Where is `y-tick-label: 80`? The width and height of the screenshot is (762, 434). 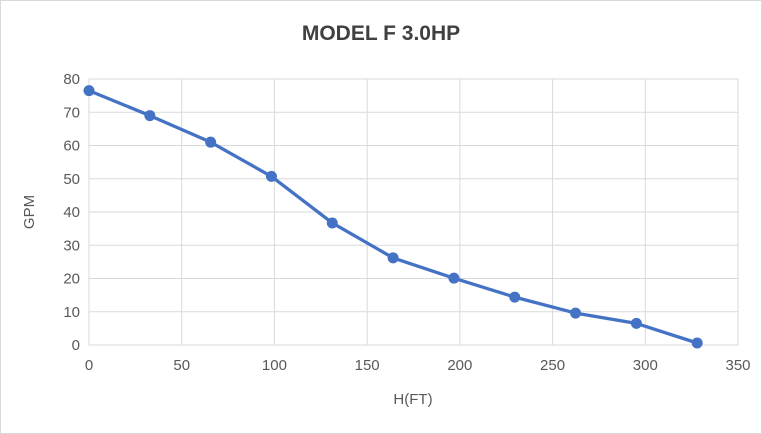
y-tick-label: 80 is located at coordinates (71, 79).